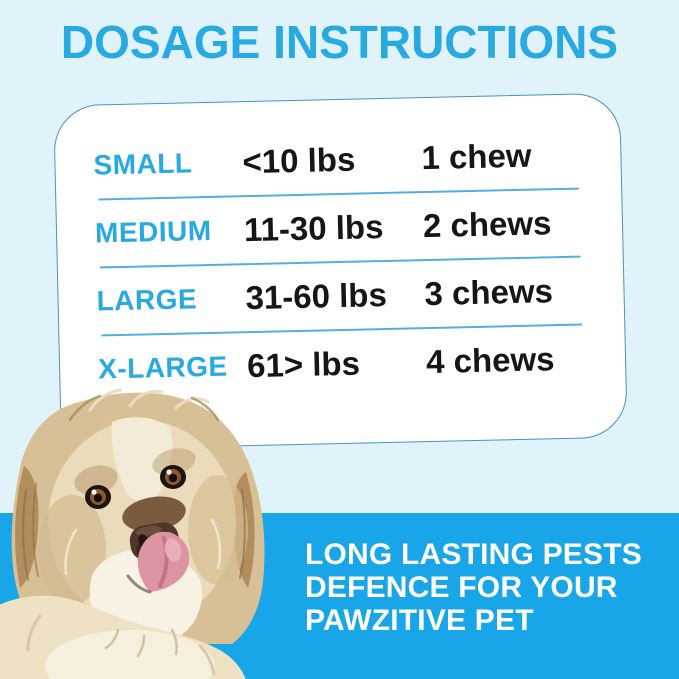 This screenshot has width=679, height=679. What do you see at coordinates (130, 654) in the screenshot?
I see `dog-chest-highlight` at bounding box center [130, 654].